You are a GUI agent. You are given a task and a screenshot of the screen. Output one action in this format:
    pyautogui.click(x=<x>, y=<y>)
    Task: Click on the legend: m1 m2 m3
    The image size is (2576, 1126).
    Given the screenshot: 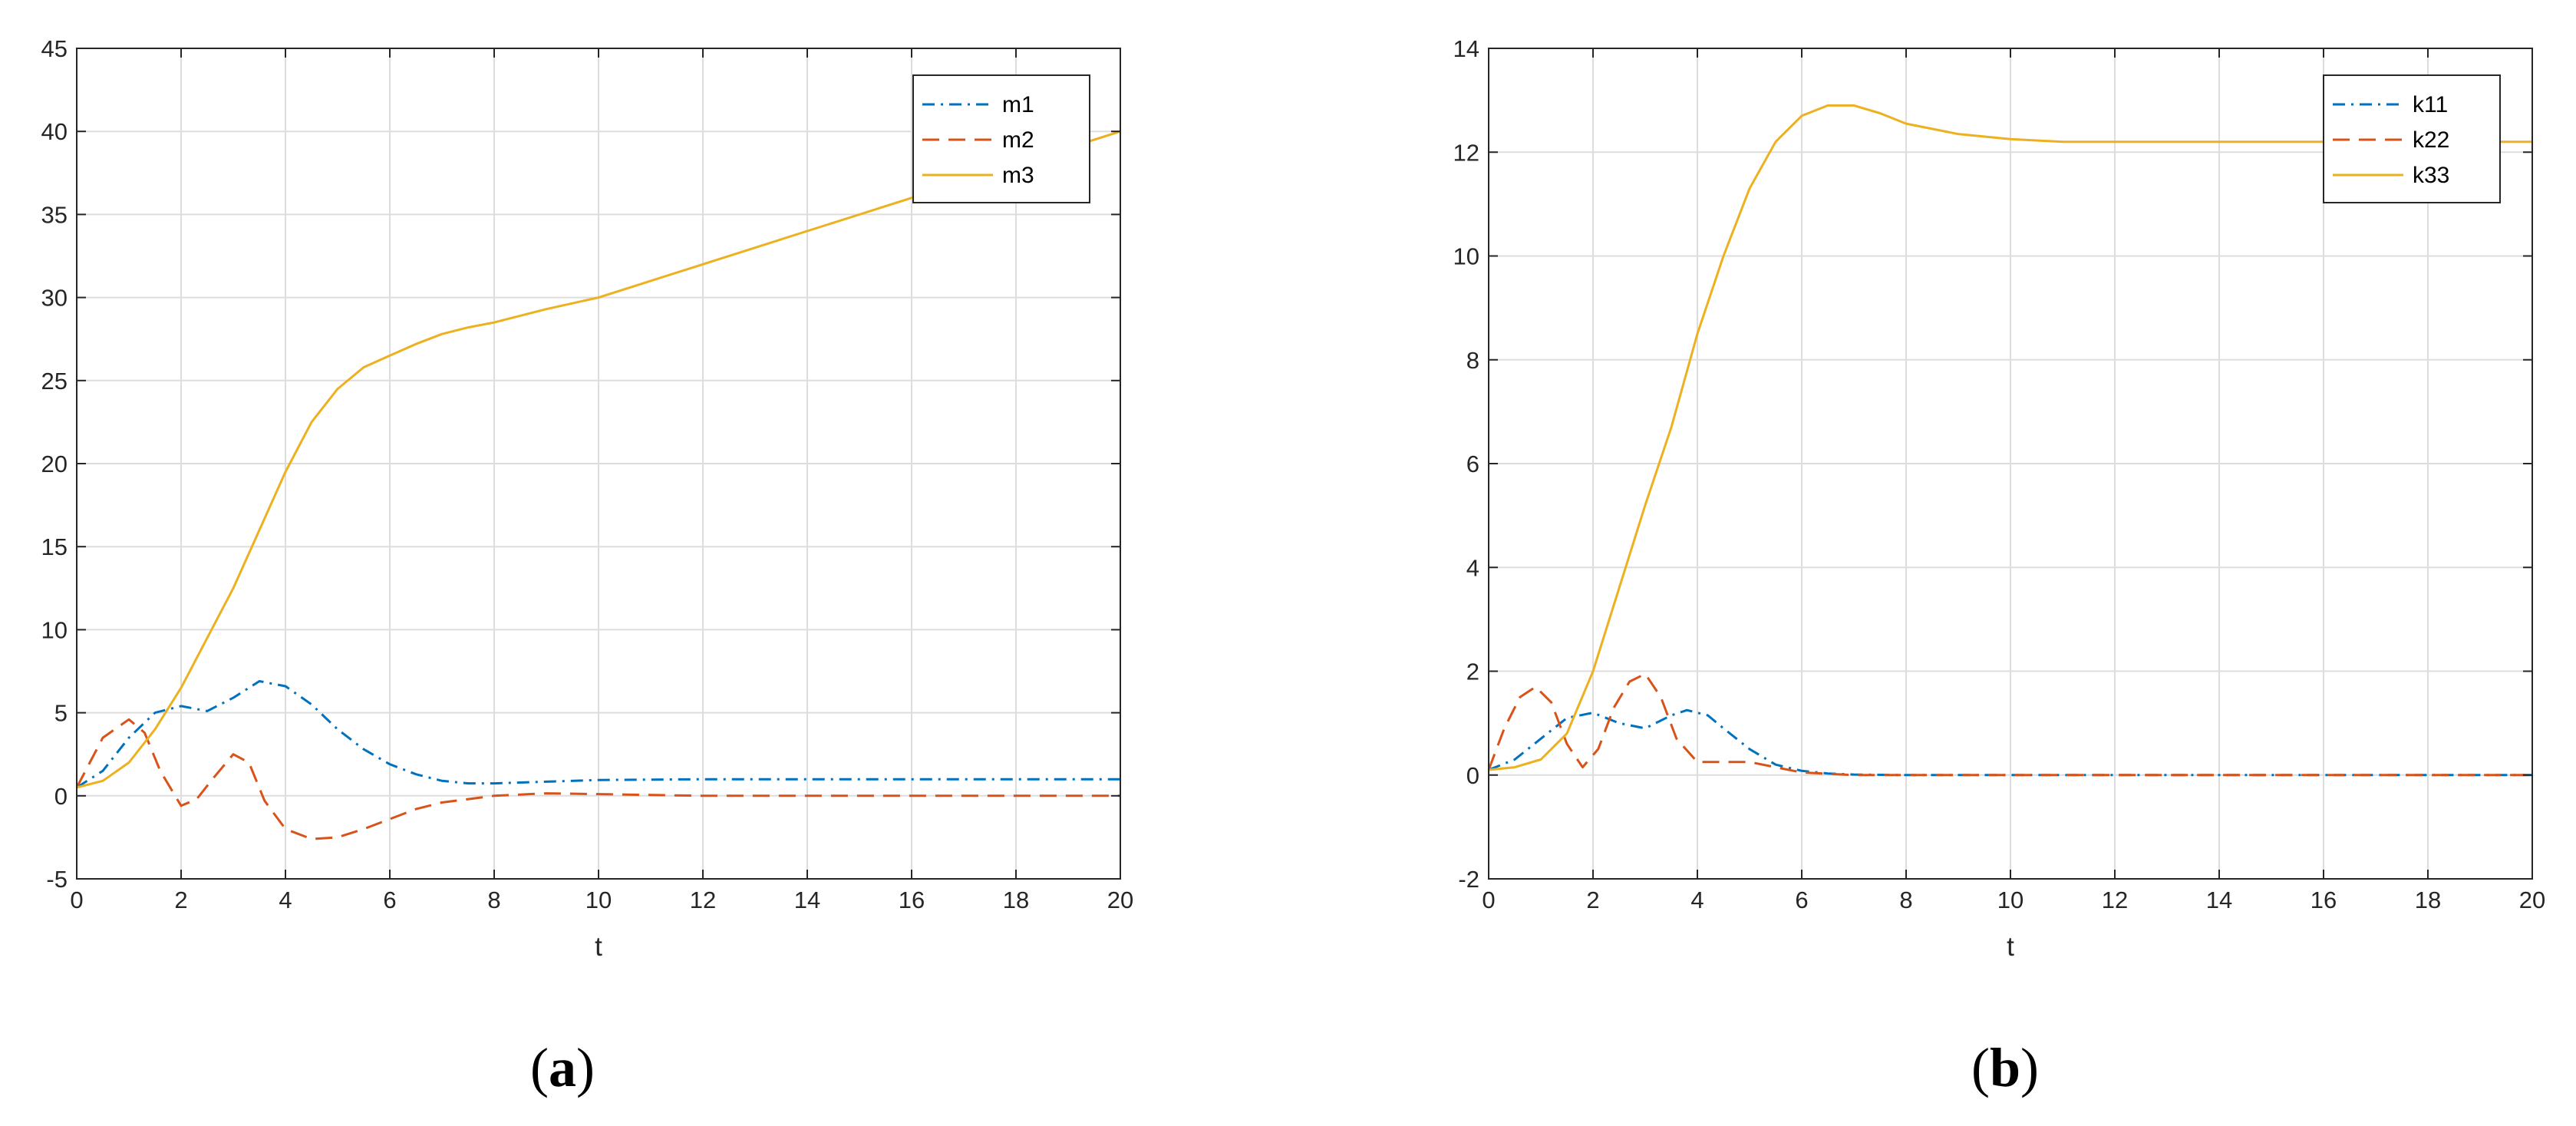 What is the action you would take?
    pyautogui.click(x=1001, y=138)
    